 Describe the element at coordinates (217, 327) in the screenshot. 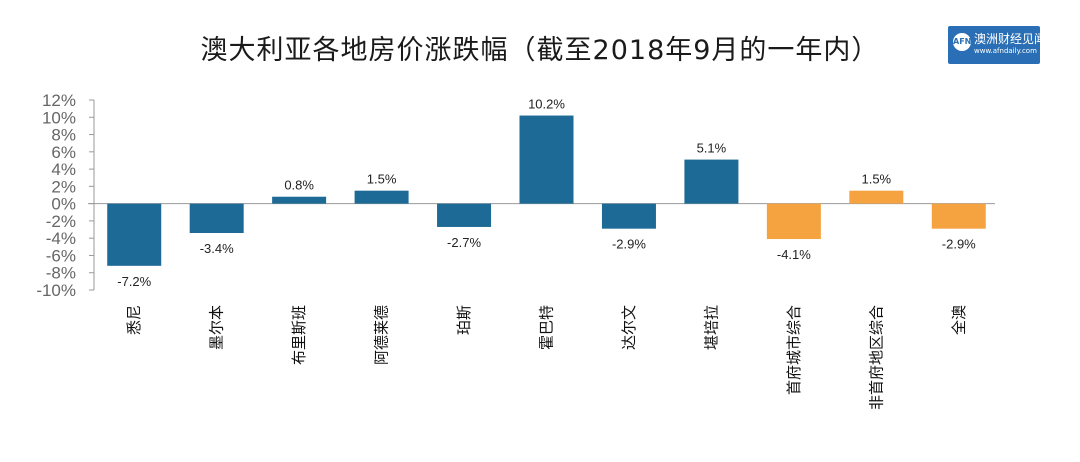

I see `category-label: 墨尔本` at that location.